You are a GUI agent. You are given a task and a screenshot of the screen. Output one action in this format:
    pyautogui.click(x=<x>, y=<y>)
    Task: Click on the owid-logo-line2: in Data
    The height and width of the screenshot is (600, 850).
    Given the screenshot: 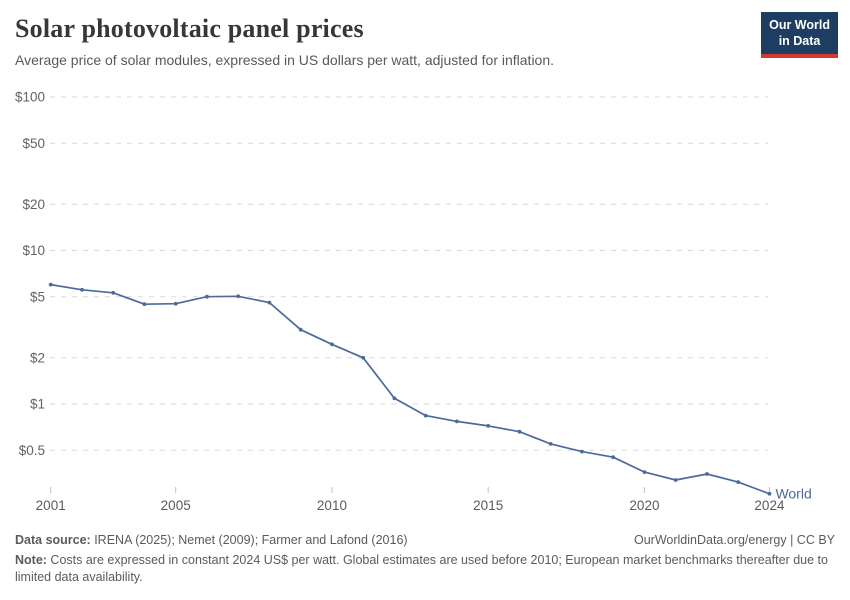 What is the action you would take?
    pyautogui.click(x=799, y=40)
    